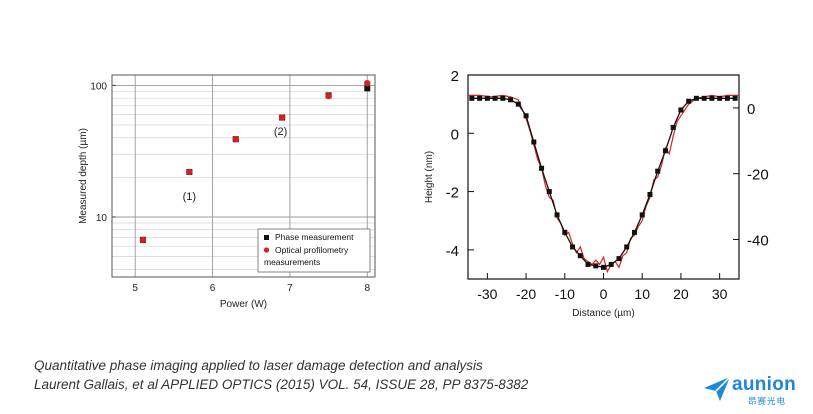 This screenshot has width=813, height=414. What do you see at coordinates (455, 76) in the screenshot?
I see `y-tick-label: 2` at bounding box center [455, 76].